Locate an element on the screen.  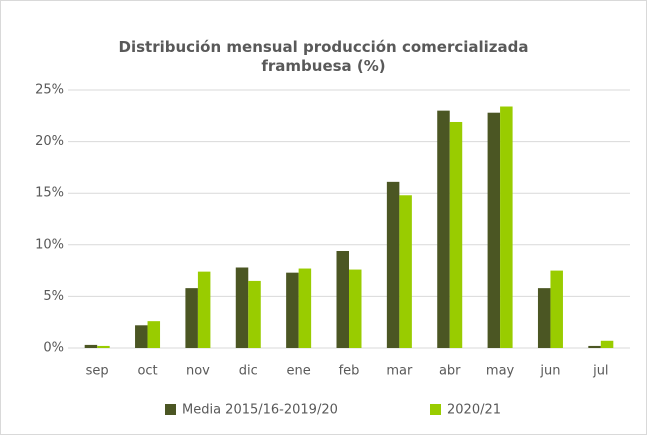
y-tick-label: 0% is located at coordinates (53, 348).